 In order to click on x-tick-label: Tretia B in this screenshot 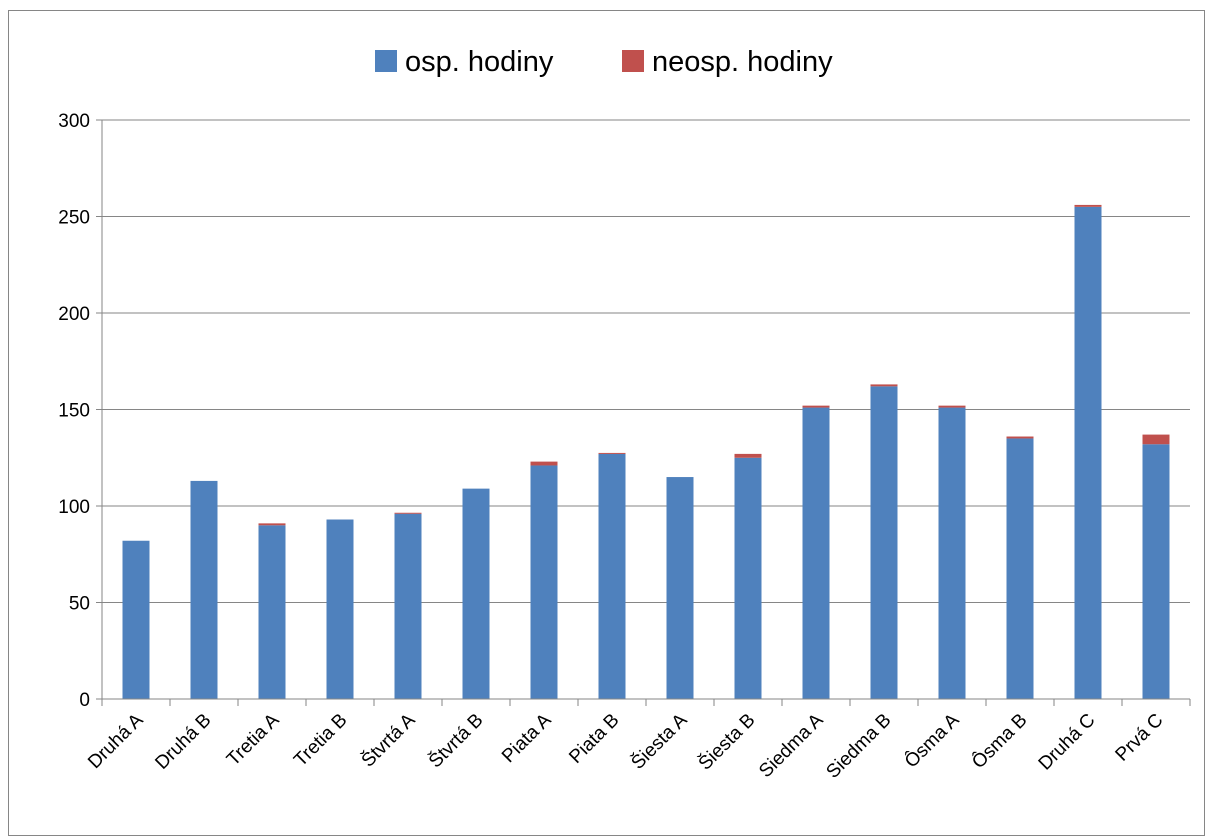, I will do `click(320, 740)`.